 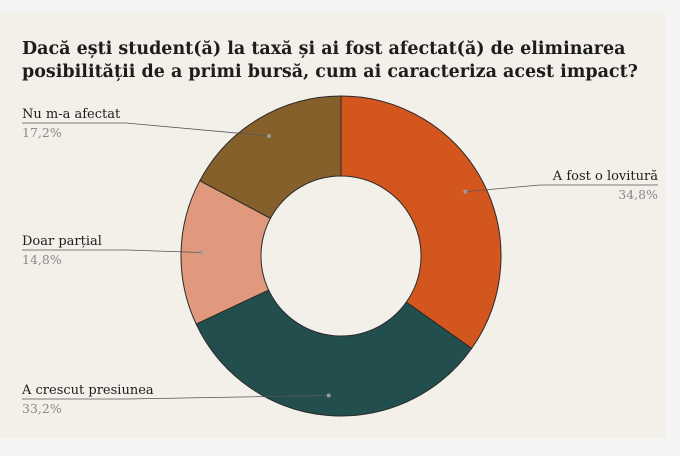 I want to click on slice-a-crescut-presiunea, so click(x=334, y=353).